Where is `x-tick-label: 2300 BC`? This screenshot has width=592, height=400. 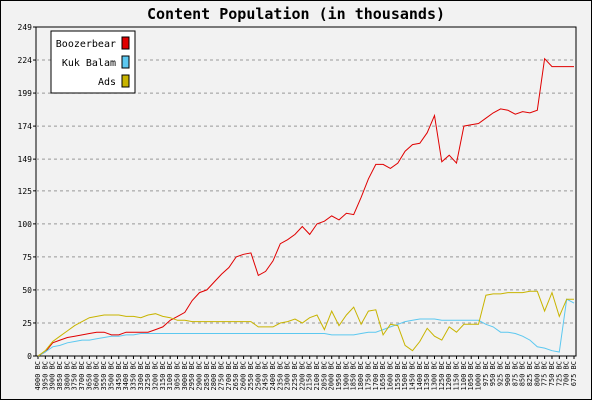
x-tick-label: 2300 BC is located at coordinates (288, 376).